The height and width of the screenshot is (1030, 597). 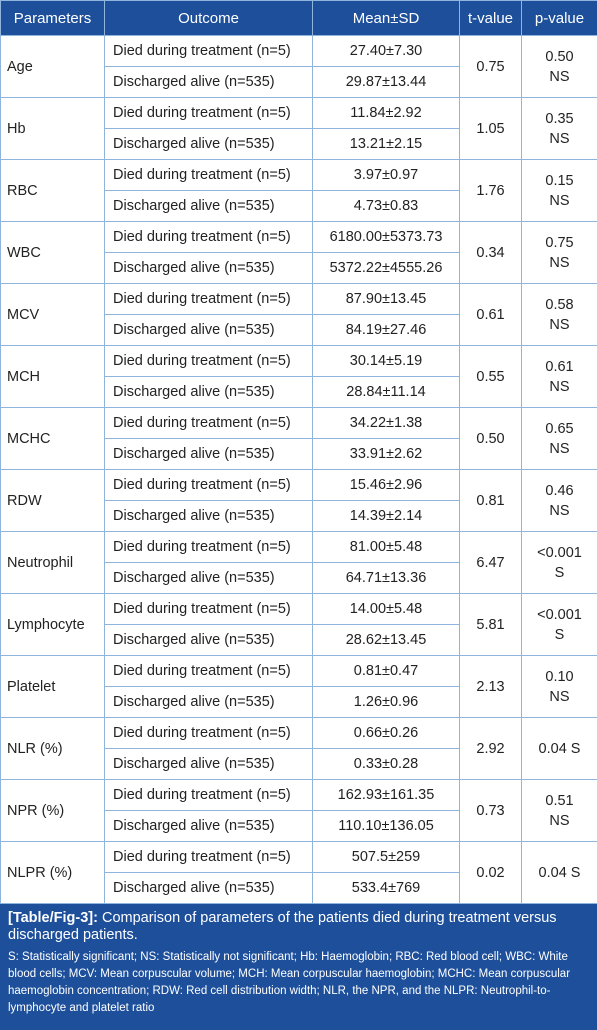 What do you see at coordinates (491, 873) in the screenshot?
I see `t-value-cell: 0.02` at bounding box center [491, 873].